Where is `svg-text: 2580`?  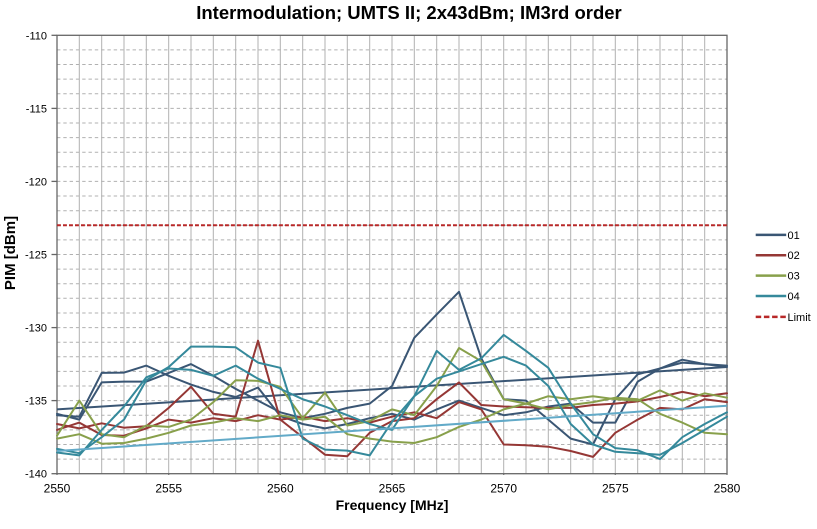 svg-text: 2580 is located at coordinates (727, 489).